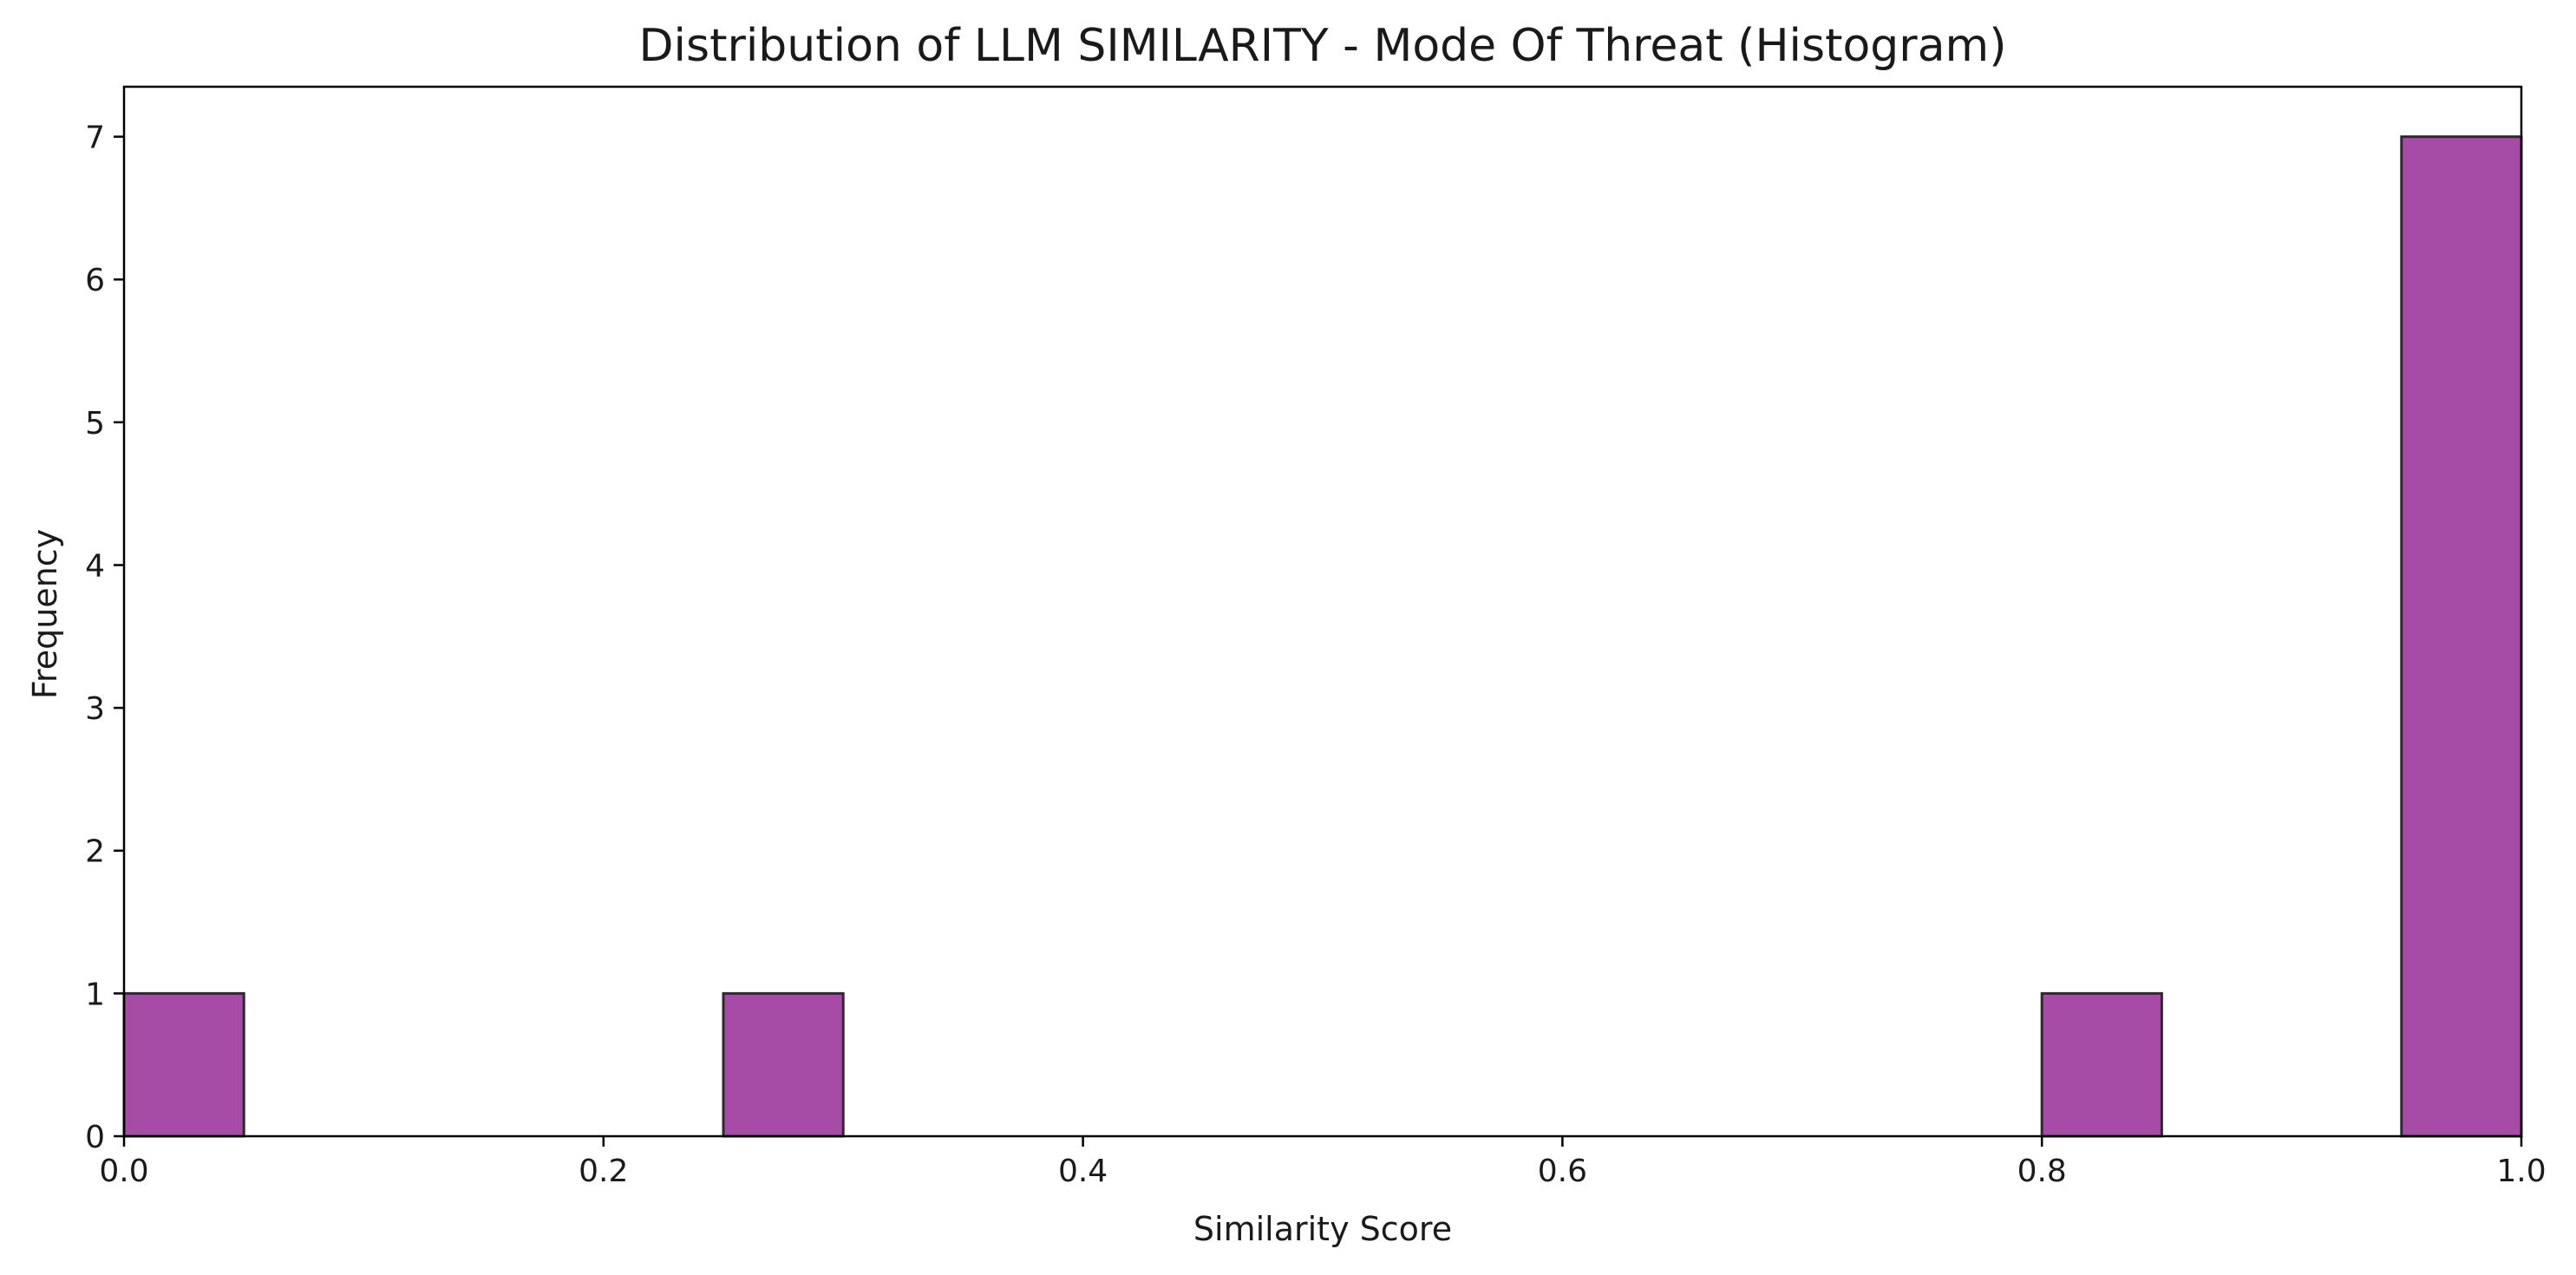 This screenshot has width=2576, height=1275. What do you see at coordinates (95, 280) in the screenshot?
I see `y-tick-label: 6` at bounding box center [95, 280].